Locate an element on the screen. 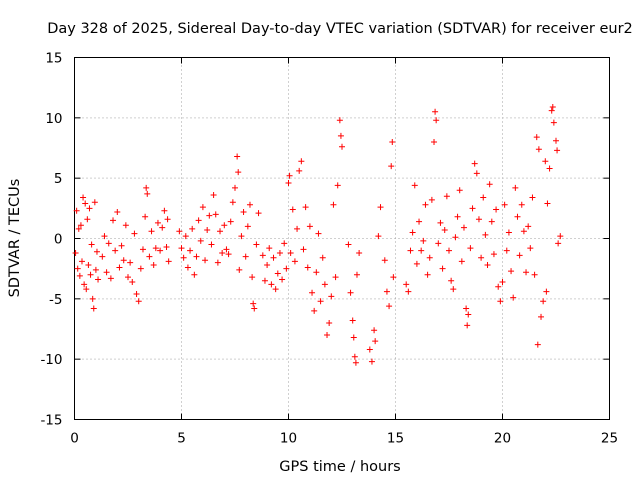  y-axis-label: SDTVAR / TECUs is located at coordinates (15, 238).